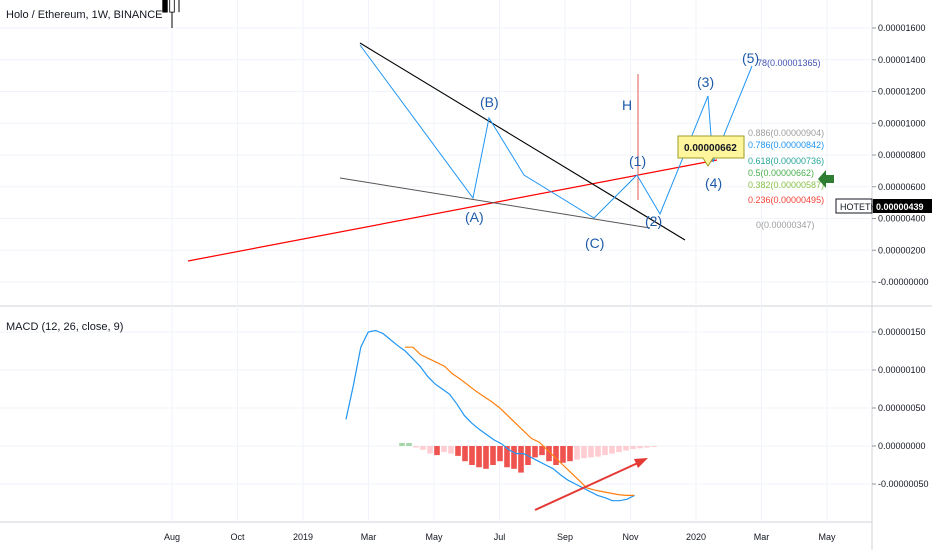 This screenshot has width=932, height=550. Describe the element at coordinates (84, 15) in the screenshot. I see `chart-title: Holo / Ethereum, 1W, BINANCE` at that location.